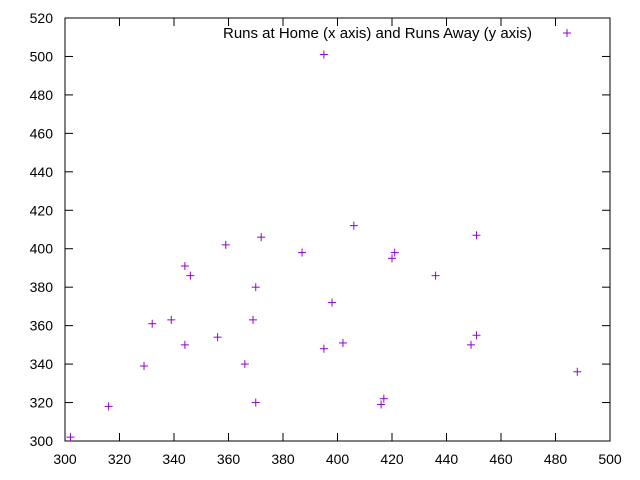  Describe the element at coordinates (42, 403) in the screenshot. I see `y-tick-label: 320` at that location.